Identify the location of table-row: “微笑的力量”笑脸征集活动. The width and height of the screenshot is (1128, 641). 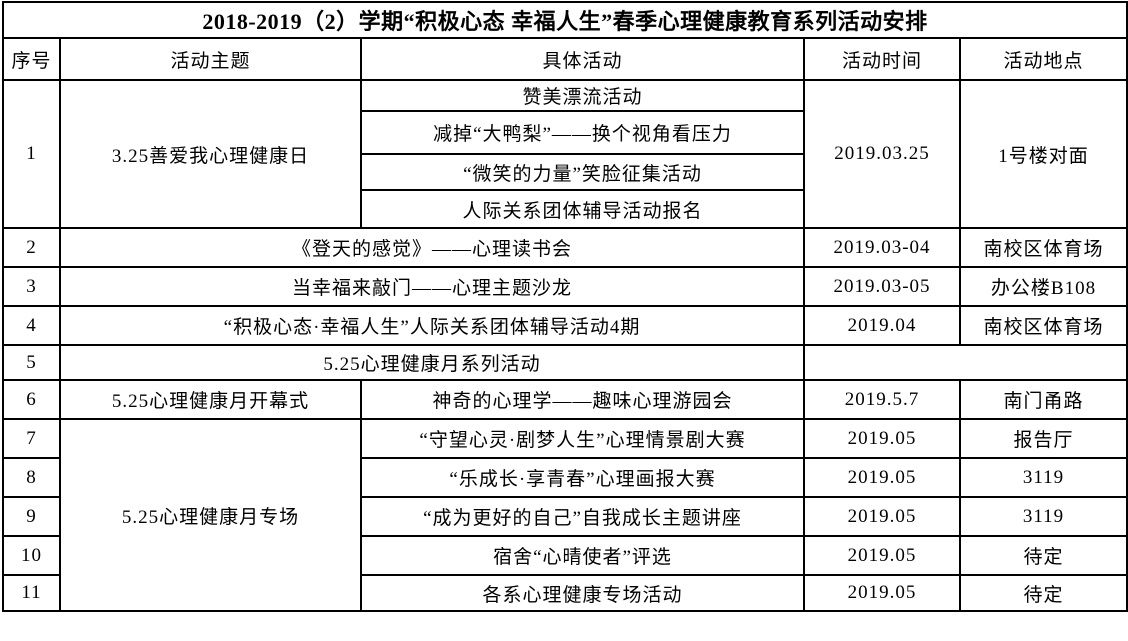
(565, 172).